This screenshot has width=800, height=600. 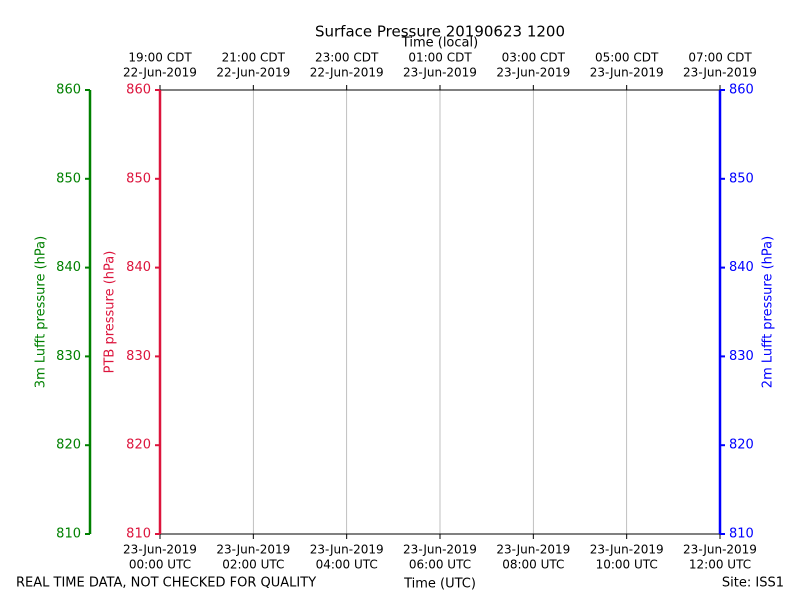 I want to click on y3-tick-label: 860, so click(x=68, y=90).